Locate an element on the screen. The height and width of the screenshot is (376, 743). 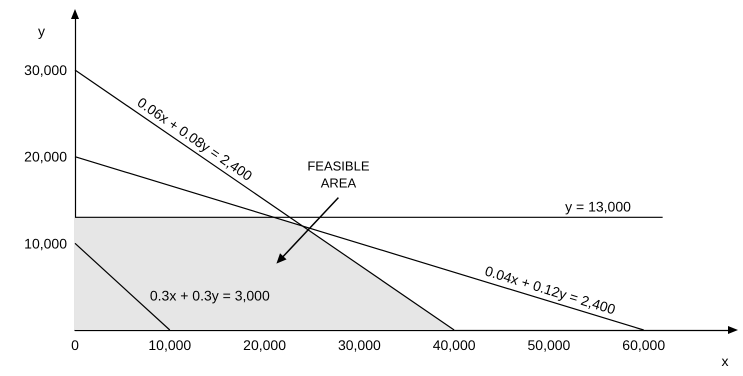
text: FEASIBLE AREA is located at coordinates (338, 174).